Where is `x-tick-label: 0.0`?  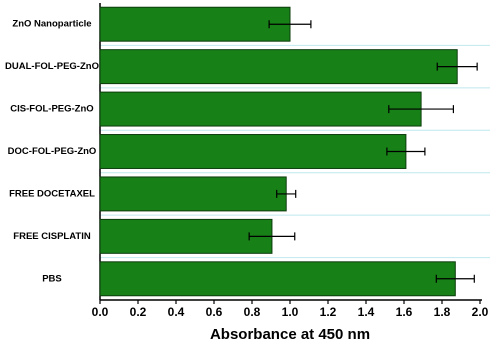 x-tick-label: 0.0 is located at coordinates (100, 312).